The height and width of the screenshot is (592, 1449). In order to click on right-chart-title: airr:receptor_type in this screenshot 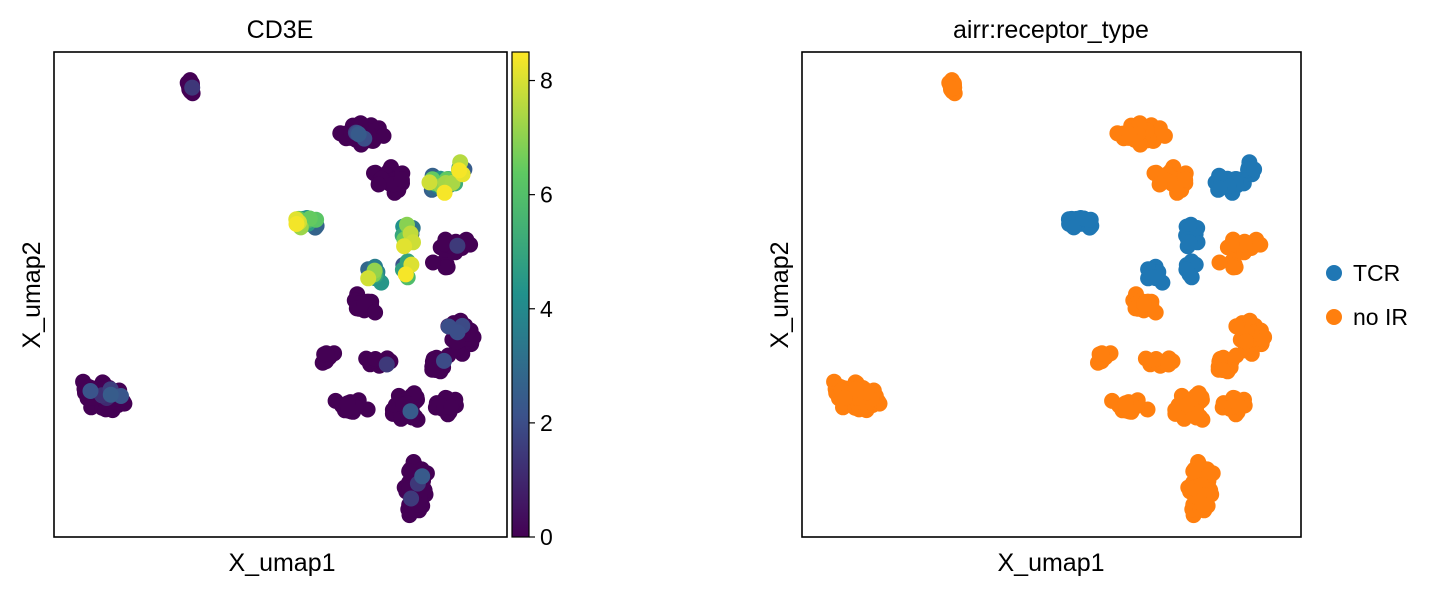, I will do `click(1051, 30)`.